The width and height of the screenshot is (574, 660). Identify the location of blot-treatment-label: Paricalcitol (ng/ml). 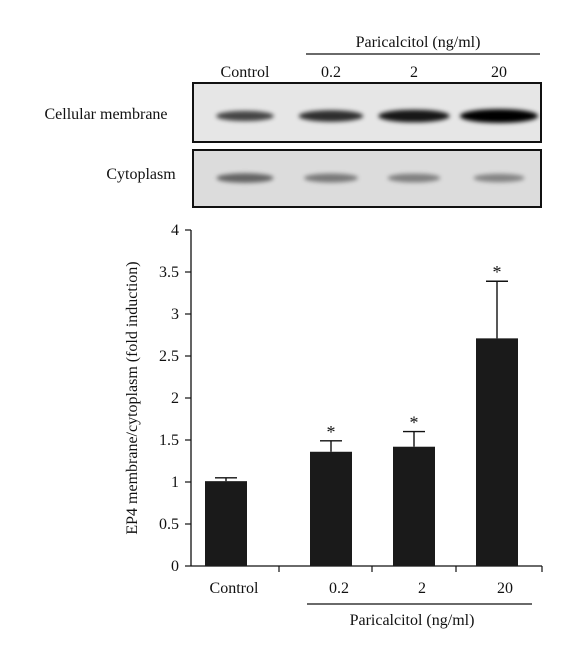
(418, 42).